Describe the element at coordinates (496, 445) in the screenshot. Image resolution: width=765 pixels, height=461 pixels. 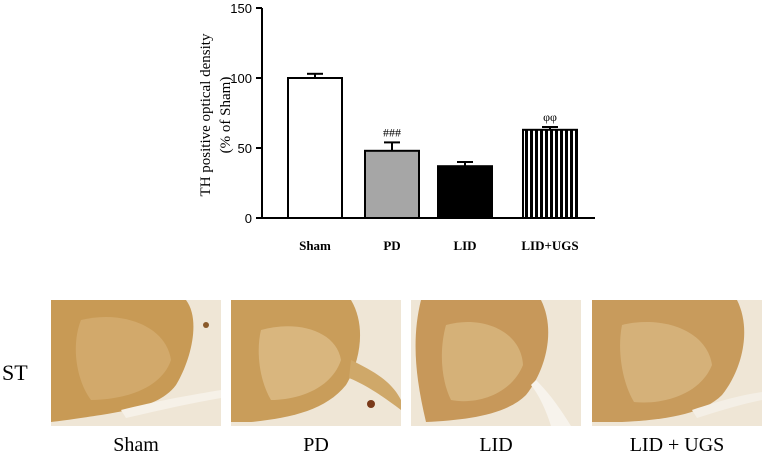
I see `caption-lid: LID` at that location.